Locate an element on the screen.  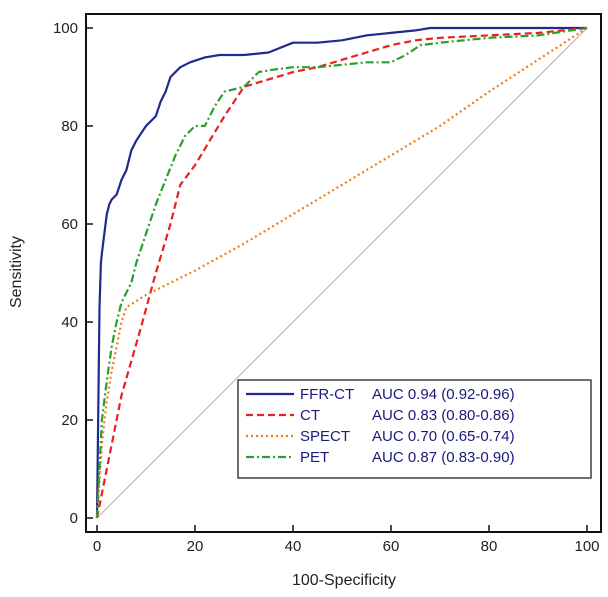
legend-series-name: FFR-CT is located at coordinates (327, 394).